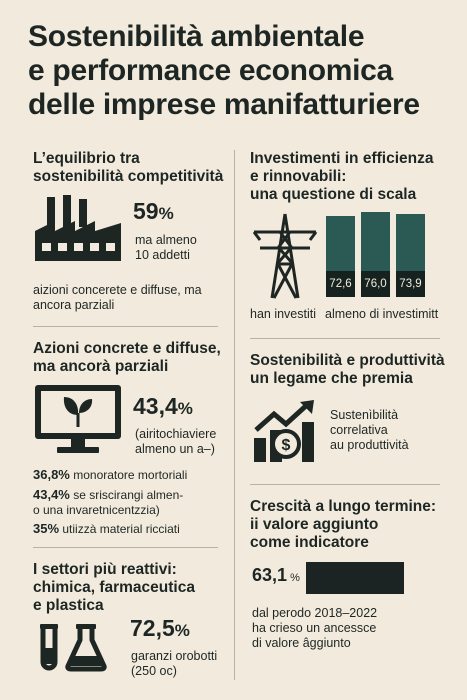 The width and height of the screenshot is (467, 700). Describe the element at coordinates (74, 305) in the screenshot. I see `caption-line: ancora parziali` at that location.